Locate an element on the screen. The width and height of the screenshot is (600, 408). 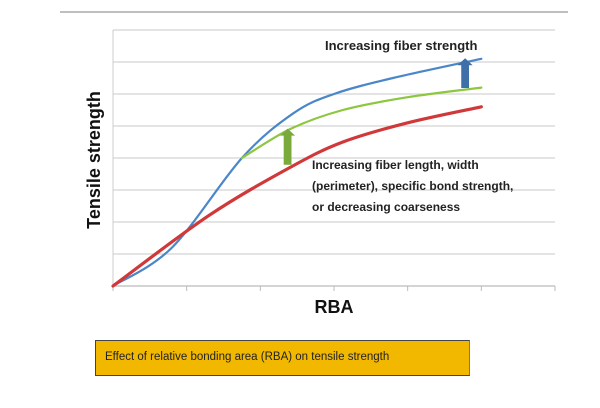
x-ticks is located at coordinates (334, 288).